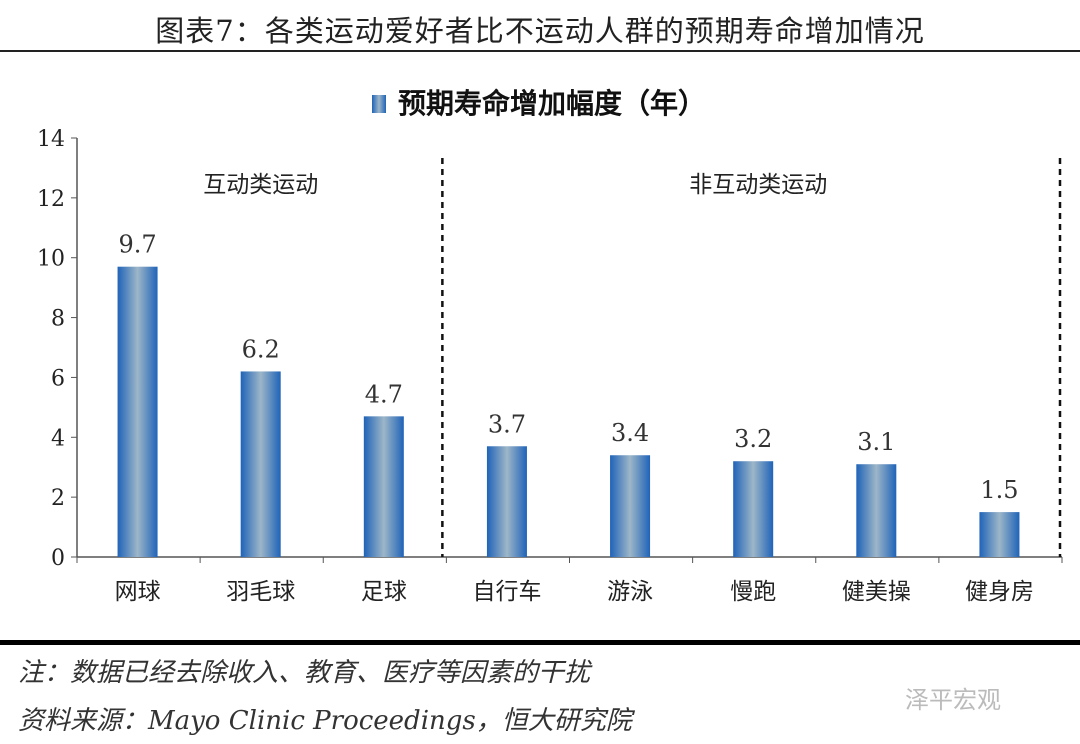 This screenshot has width=1080, height=744. I want to click on data-label: 1.5, so click(999, 490).